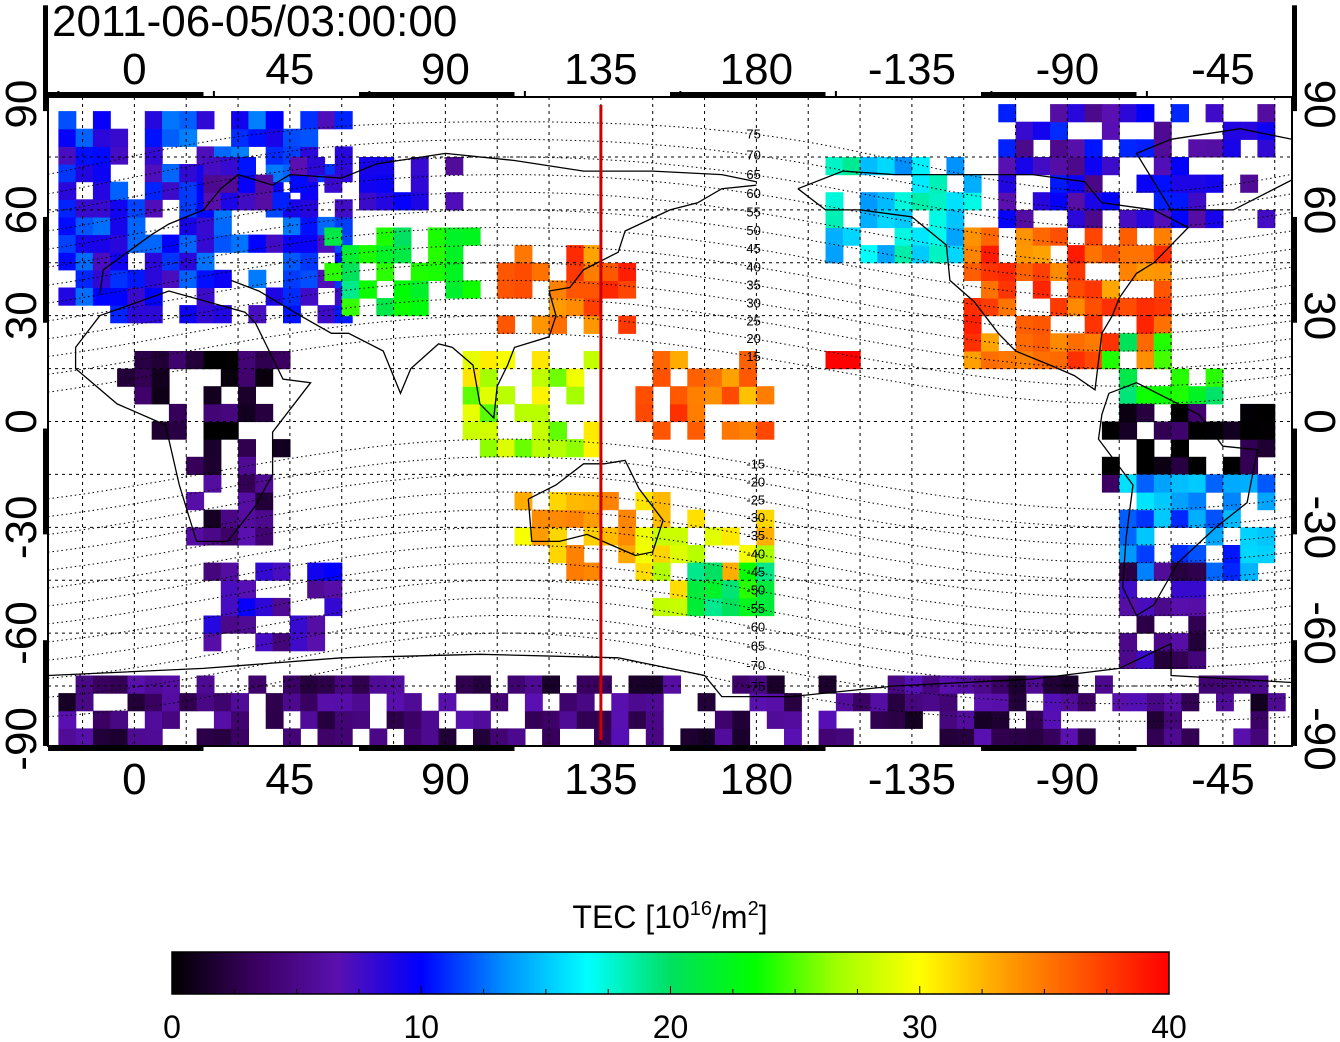  I want to click on right-lat-tick-label: -30, so click(1317, 528).